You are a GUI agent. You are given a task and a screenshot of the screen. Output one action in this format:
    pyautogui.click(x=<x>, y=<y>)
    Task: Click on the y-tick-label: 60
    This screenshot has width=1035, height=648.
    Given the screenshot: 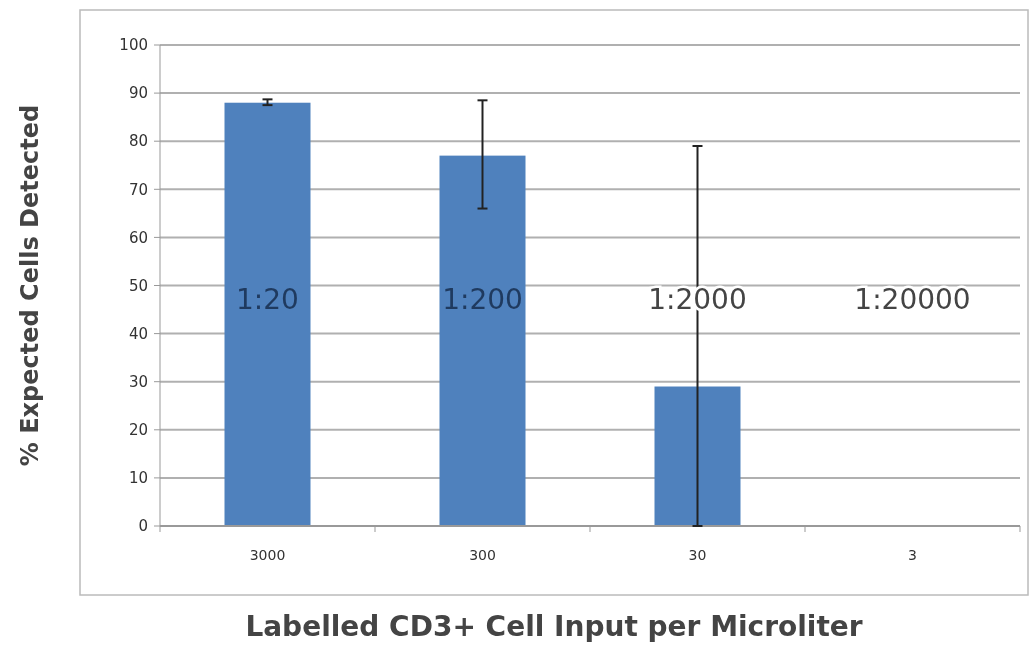 What is the action you would take?
    pyautogui.click(x=138, y=237)
    